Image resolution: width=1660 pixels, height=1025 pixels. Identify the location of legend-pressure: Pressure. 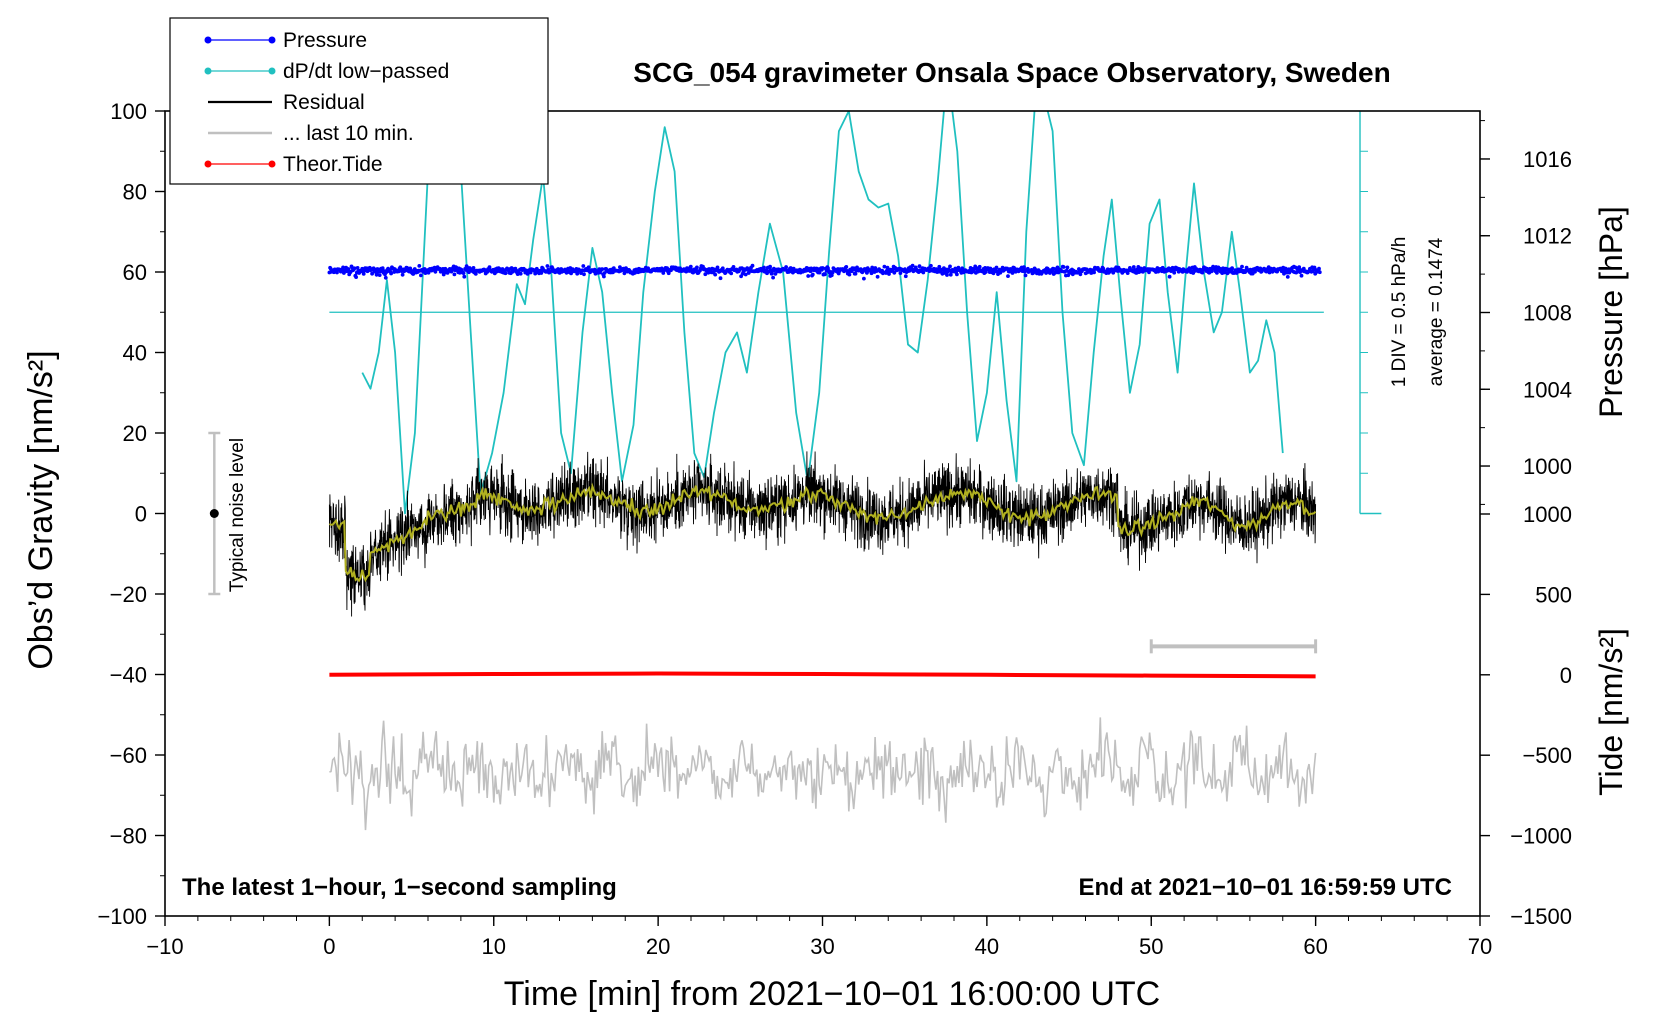
(325, 40).